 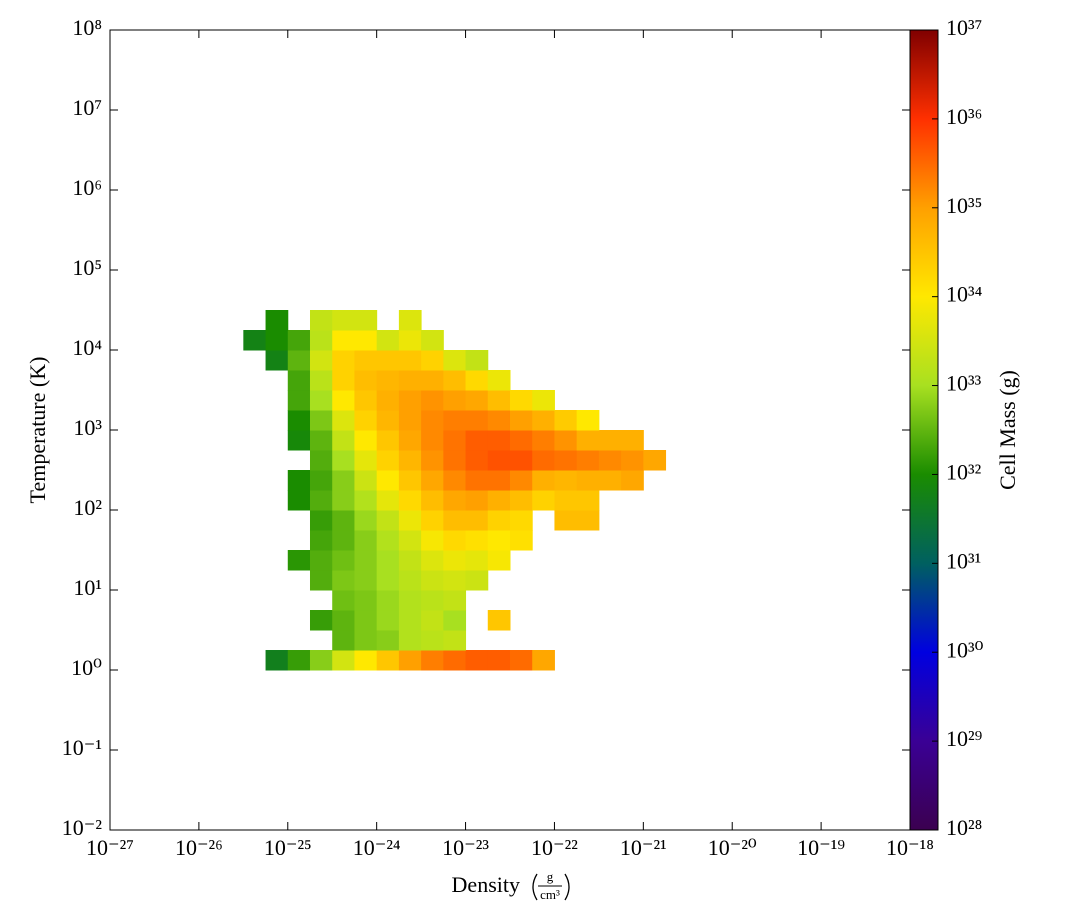 What do you see at coordinates (82, 747) in the screenshot?
I see `y-tick-label: 10⁻¹` at bounding box center [82, 747].